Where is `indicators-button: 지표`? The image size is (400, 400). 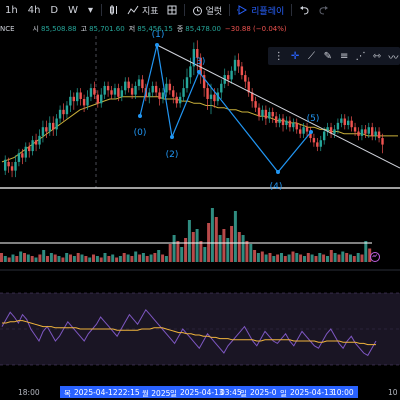
indicators-button: 지표 is located at coordinates (143, 10).